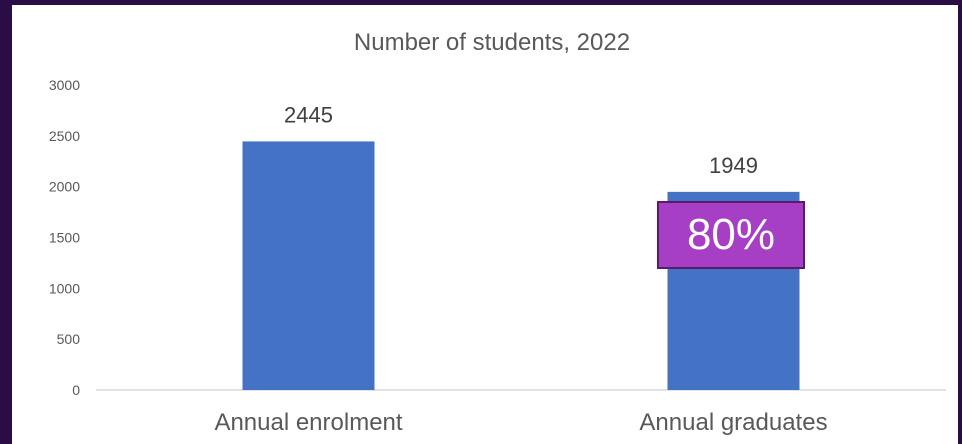 The image size is (962, 444). What do you see at coordinates (521, 139) in the screenshot?
I see `data-labels: 2445 1949` at bounding box center [521, 139].